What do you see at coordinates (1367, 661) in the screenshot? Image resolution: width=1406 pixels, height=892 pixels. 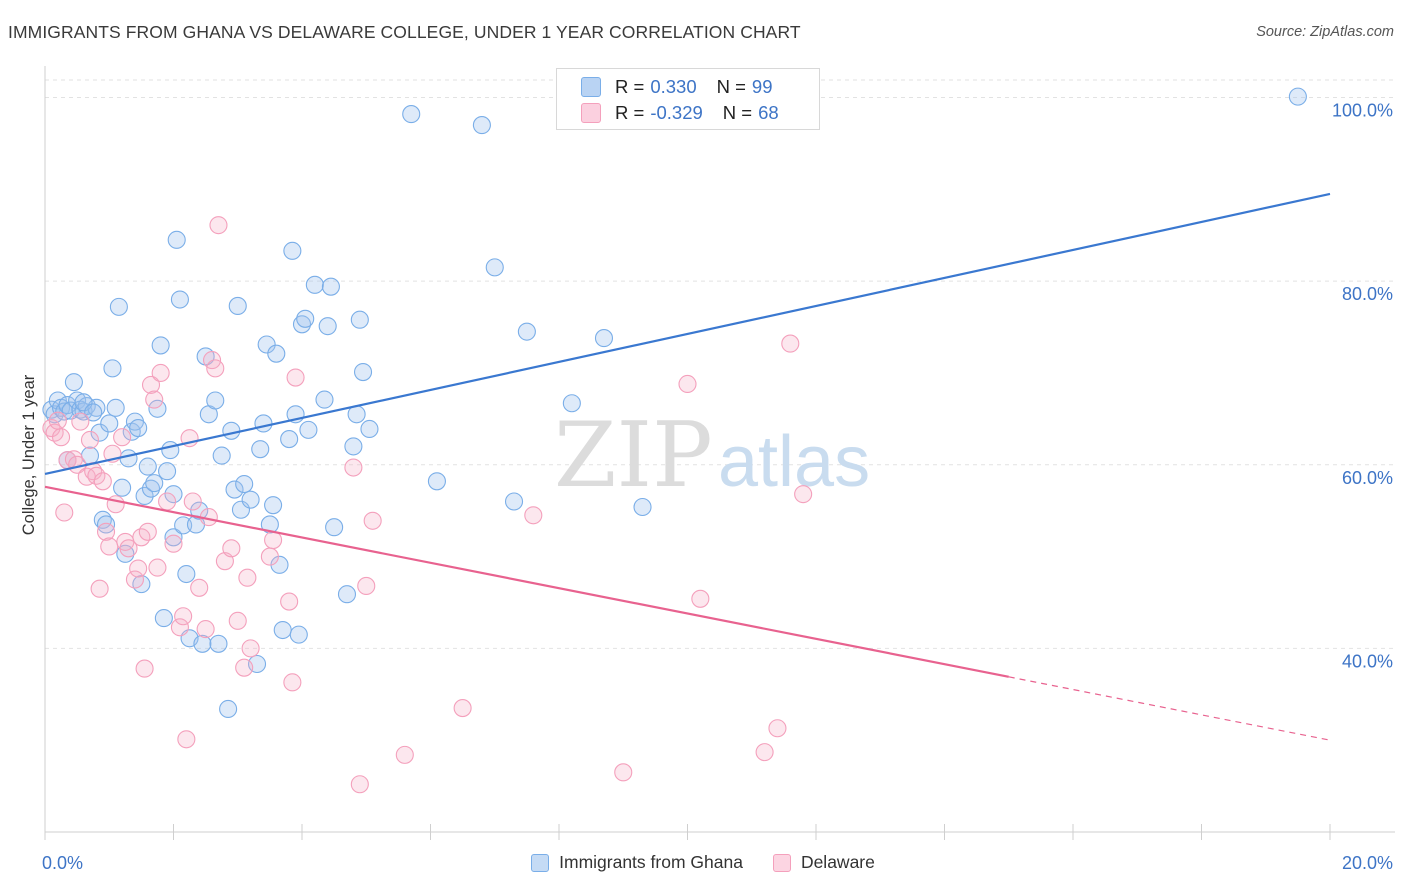 I see `y-tick-label: 40.0%` at bounding box center [1367, 661].